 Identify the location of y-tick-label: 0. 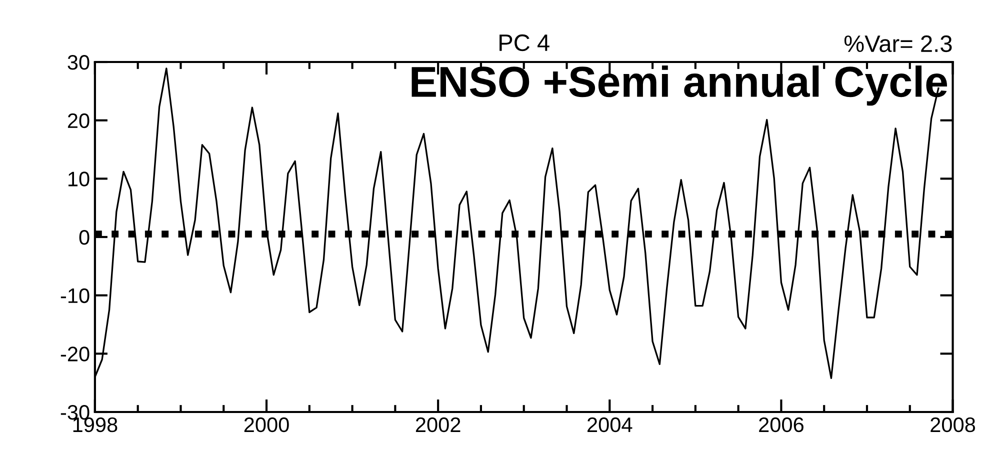
(84, 237).